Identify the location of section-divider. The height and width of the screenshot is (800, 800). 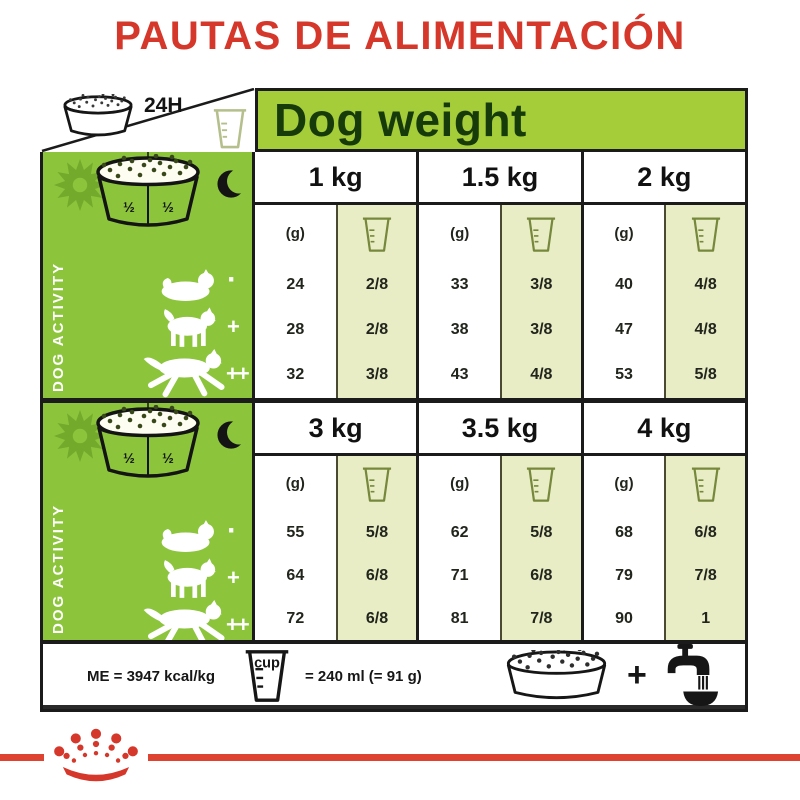
(394, 400).